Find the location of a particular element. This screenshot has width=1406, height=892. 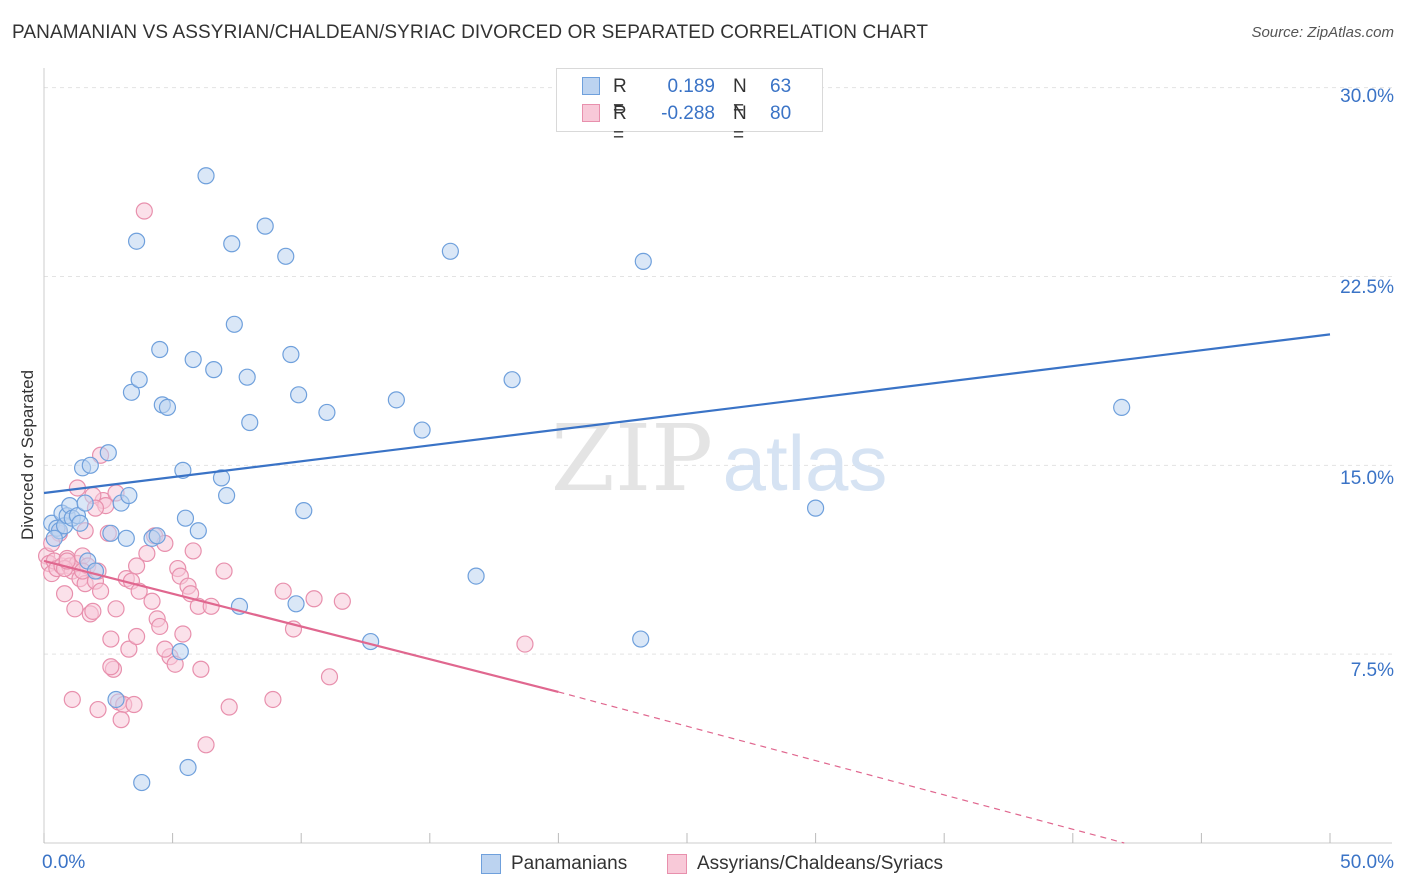

watermark-zip: ZIP is located at coordinates (632, 458).